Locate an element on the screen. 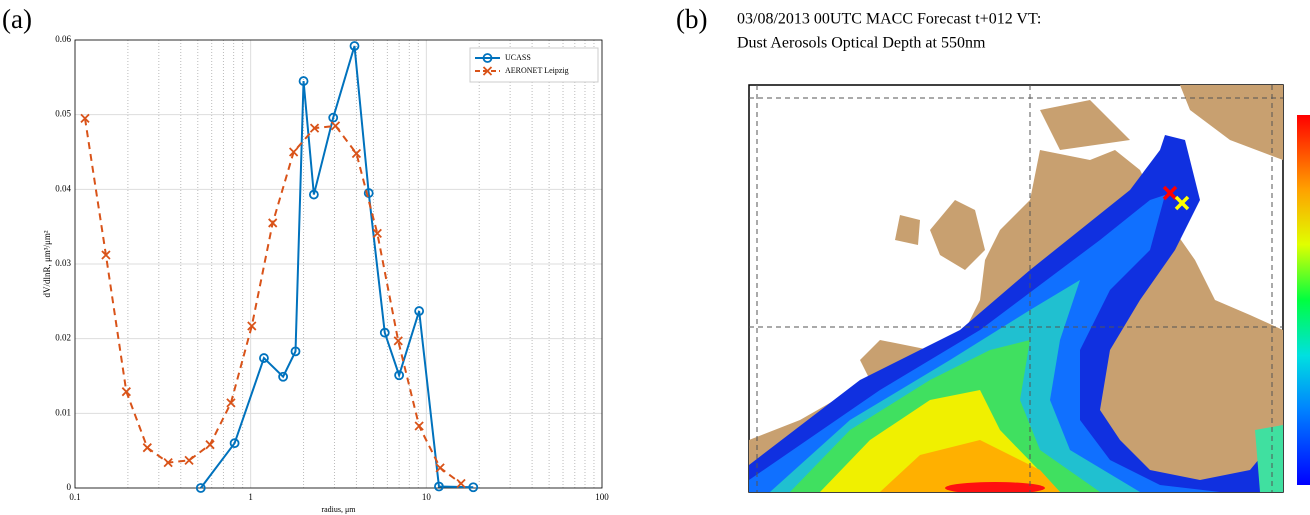  map-title: 03/08/2013 00UTC MACC Forecast t+012 VT: is located at coordinates (889, 19).